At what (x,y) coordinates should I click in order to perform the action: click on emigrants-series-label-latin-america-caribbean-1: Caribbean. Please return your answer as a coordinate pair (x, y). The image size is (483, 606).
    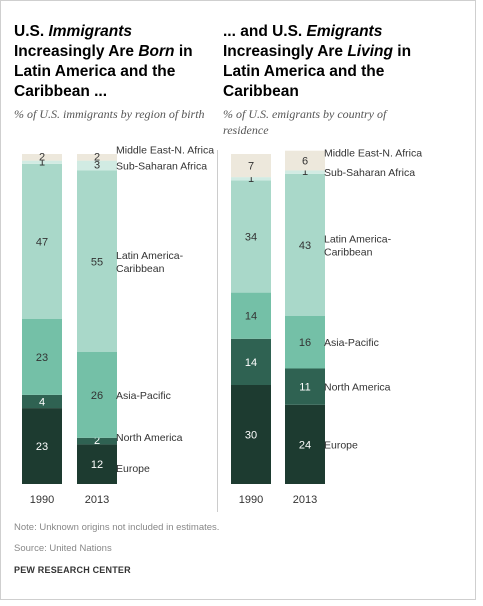
    Looking at the image, I should click on (348, 252).